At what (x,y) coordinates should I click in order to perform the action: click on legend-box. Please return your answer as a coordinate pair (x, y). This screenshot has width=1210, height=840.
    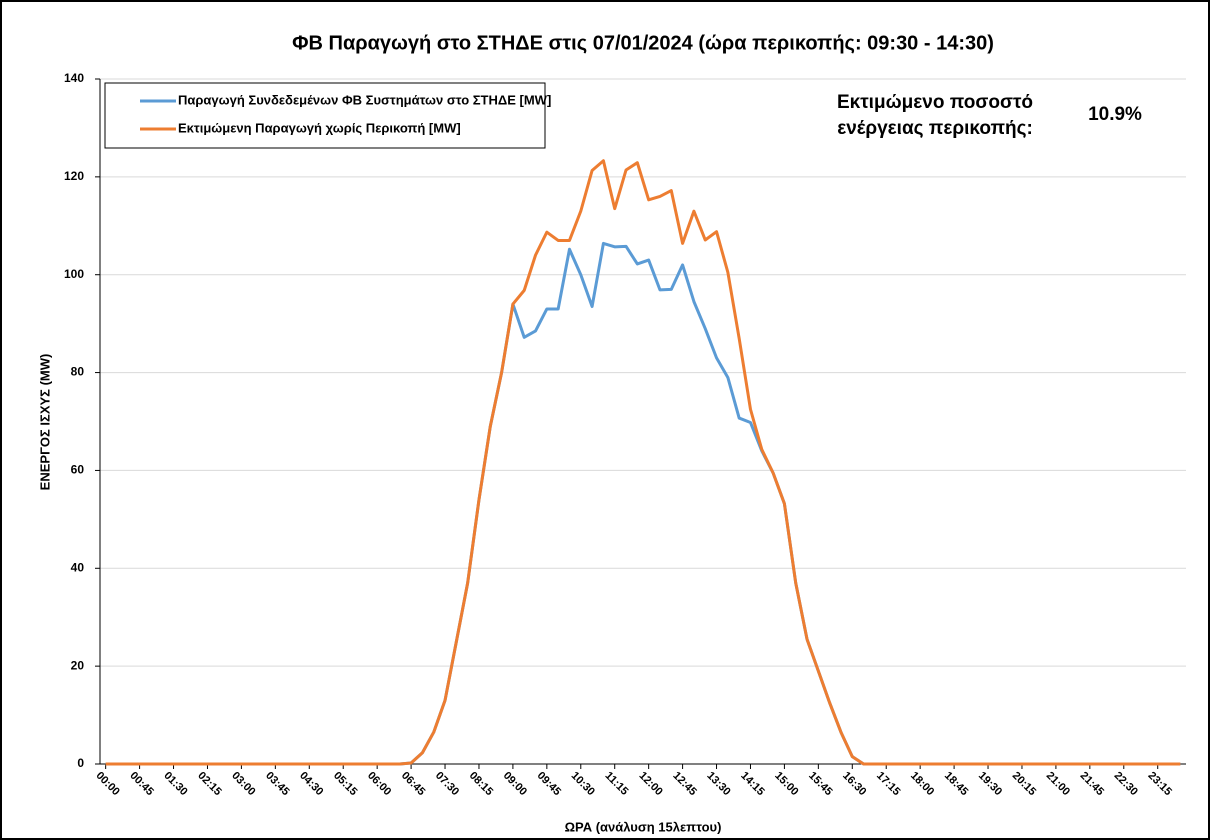
    Looking at the image, I should click on (325, 115).